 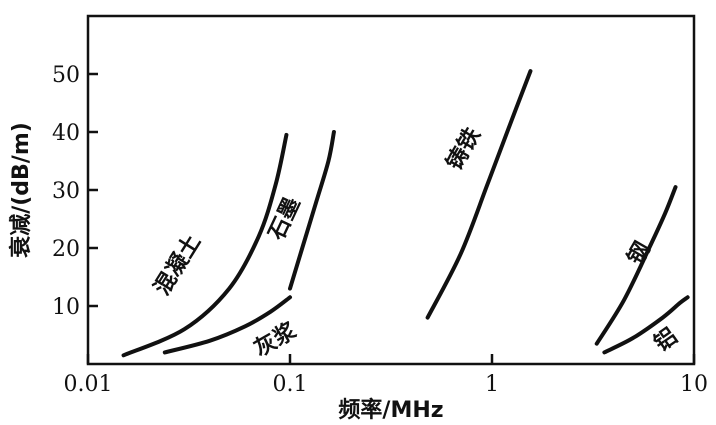 What do you see at coordinates (66, 133) in the screenshot?
I see `y-tick-label: 40` at bounding box center [66, 133].